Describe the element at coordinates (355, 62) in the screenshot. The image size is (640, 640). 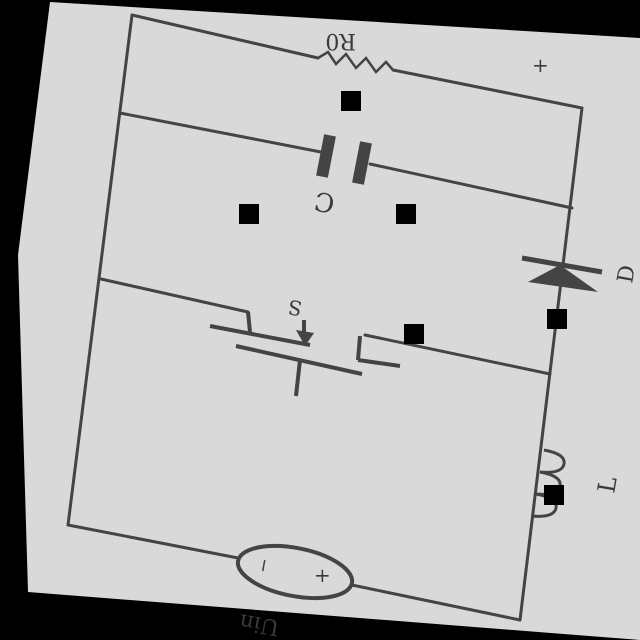
I see `resistor-symbol` at that location.